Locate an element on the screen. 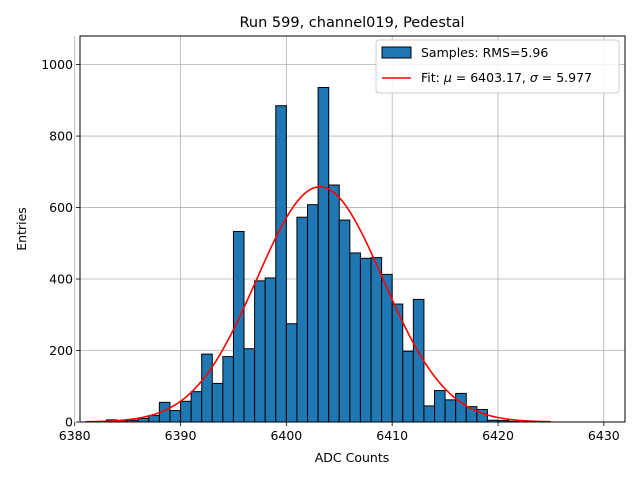 The width and height of the screenshot is (640, 480). x-tick-label: 6410 is located at coordinates (392, 435).